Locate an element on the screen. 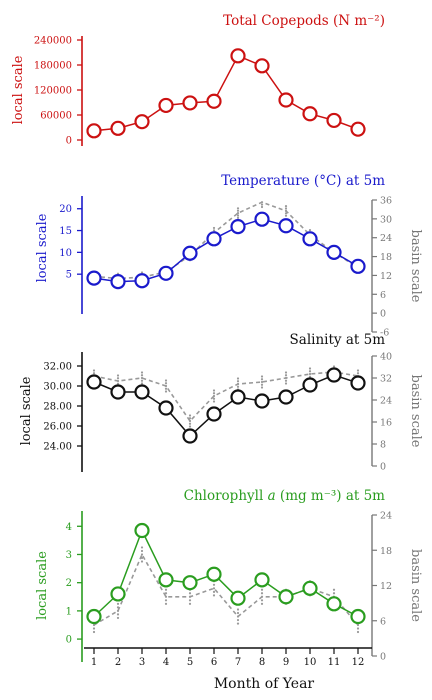  local-line is located at coordinates (226, 250).